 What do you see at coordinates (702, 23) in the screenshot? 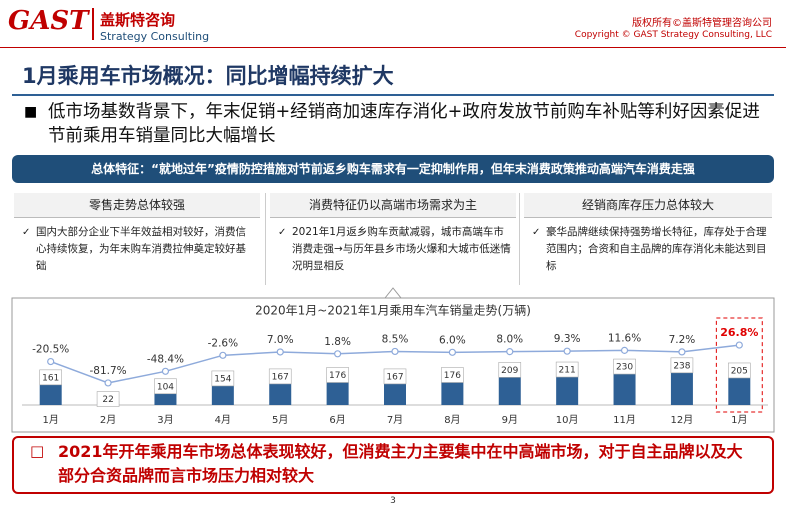
I see `copyright-cn: 版权所有©盖斯特管理咨询公司` at bounding box center [702, 23].